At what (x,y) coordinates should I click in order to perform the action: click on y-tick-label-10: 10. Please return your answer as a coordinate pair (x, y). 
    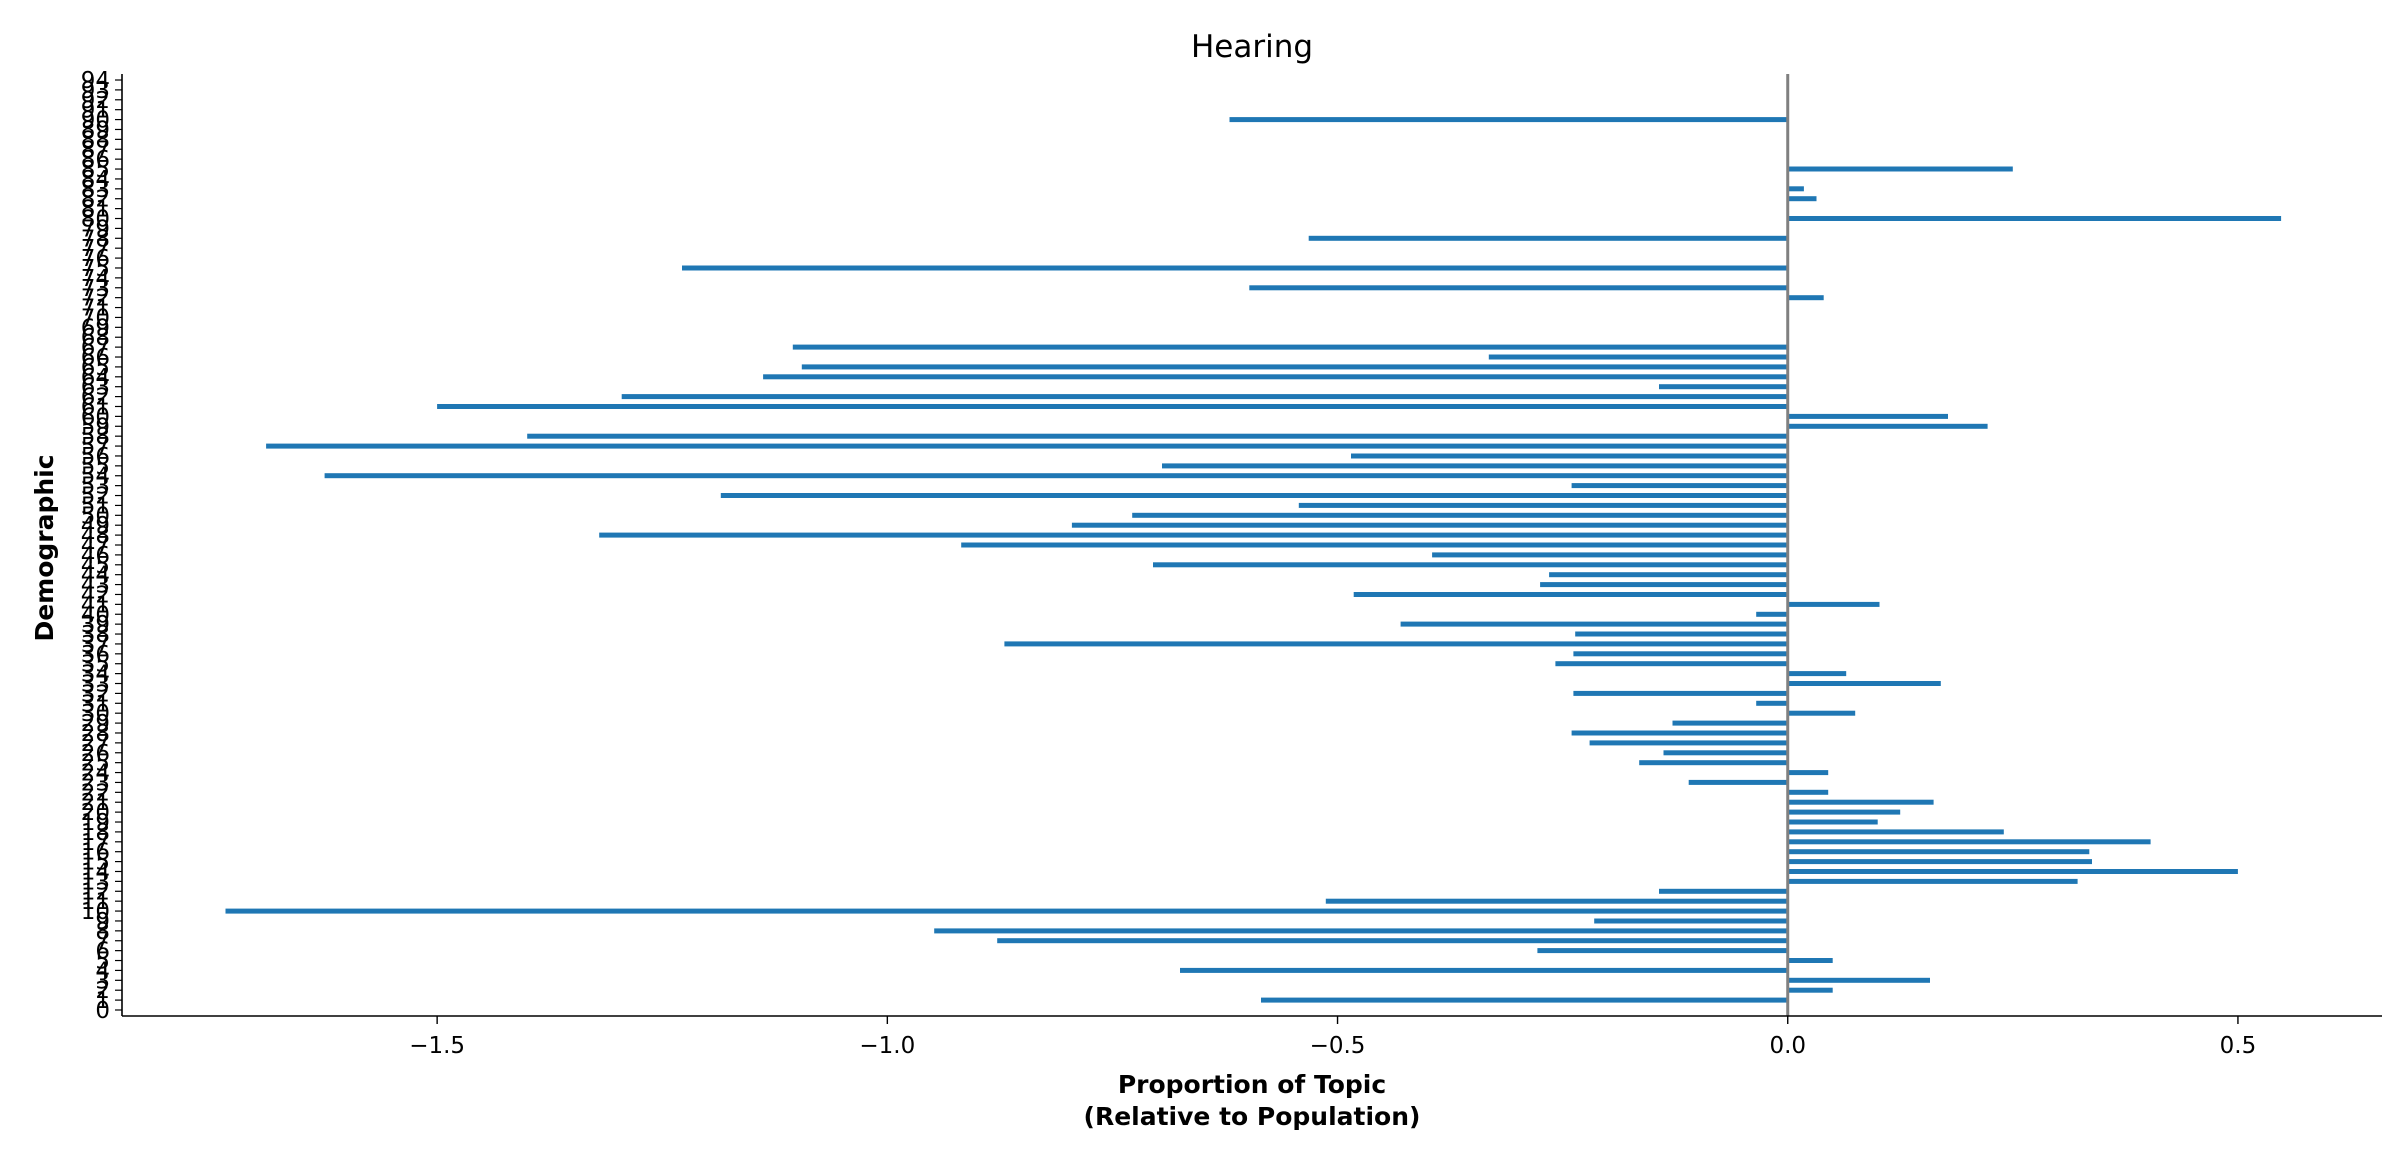
    Looking at the image, I should click on (95, 912).